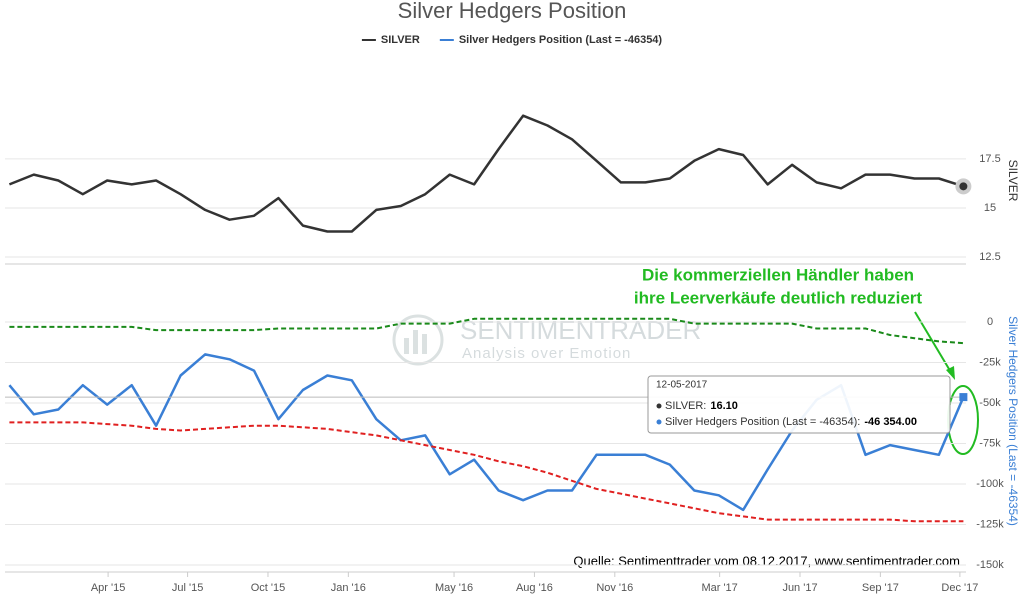 The height and width of the screenshot is (596, 1024). What do you see at coordinates (724, 406) in the screenshot?
I see `tooltip-value: 16.10` at bounding box center [724, 406].